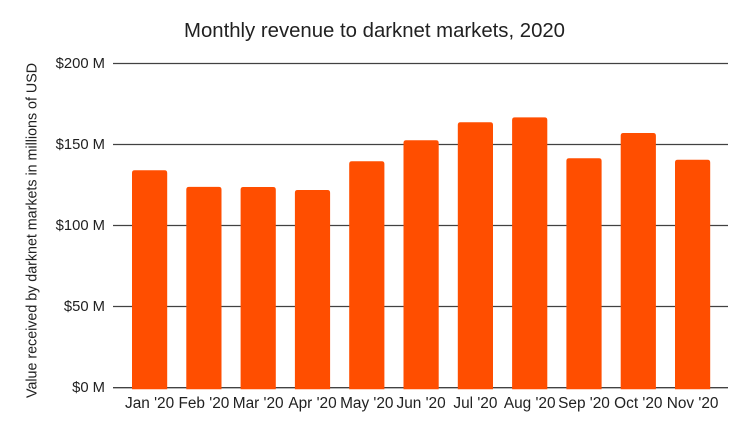  I want to click on svg-text: $100 M, so click(80, 226).